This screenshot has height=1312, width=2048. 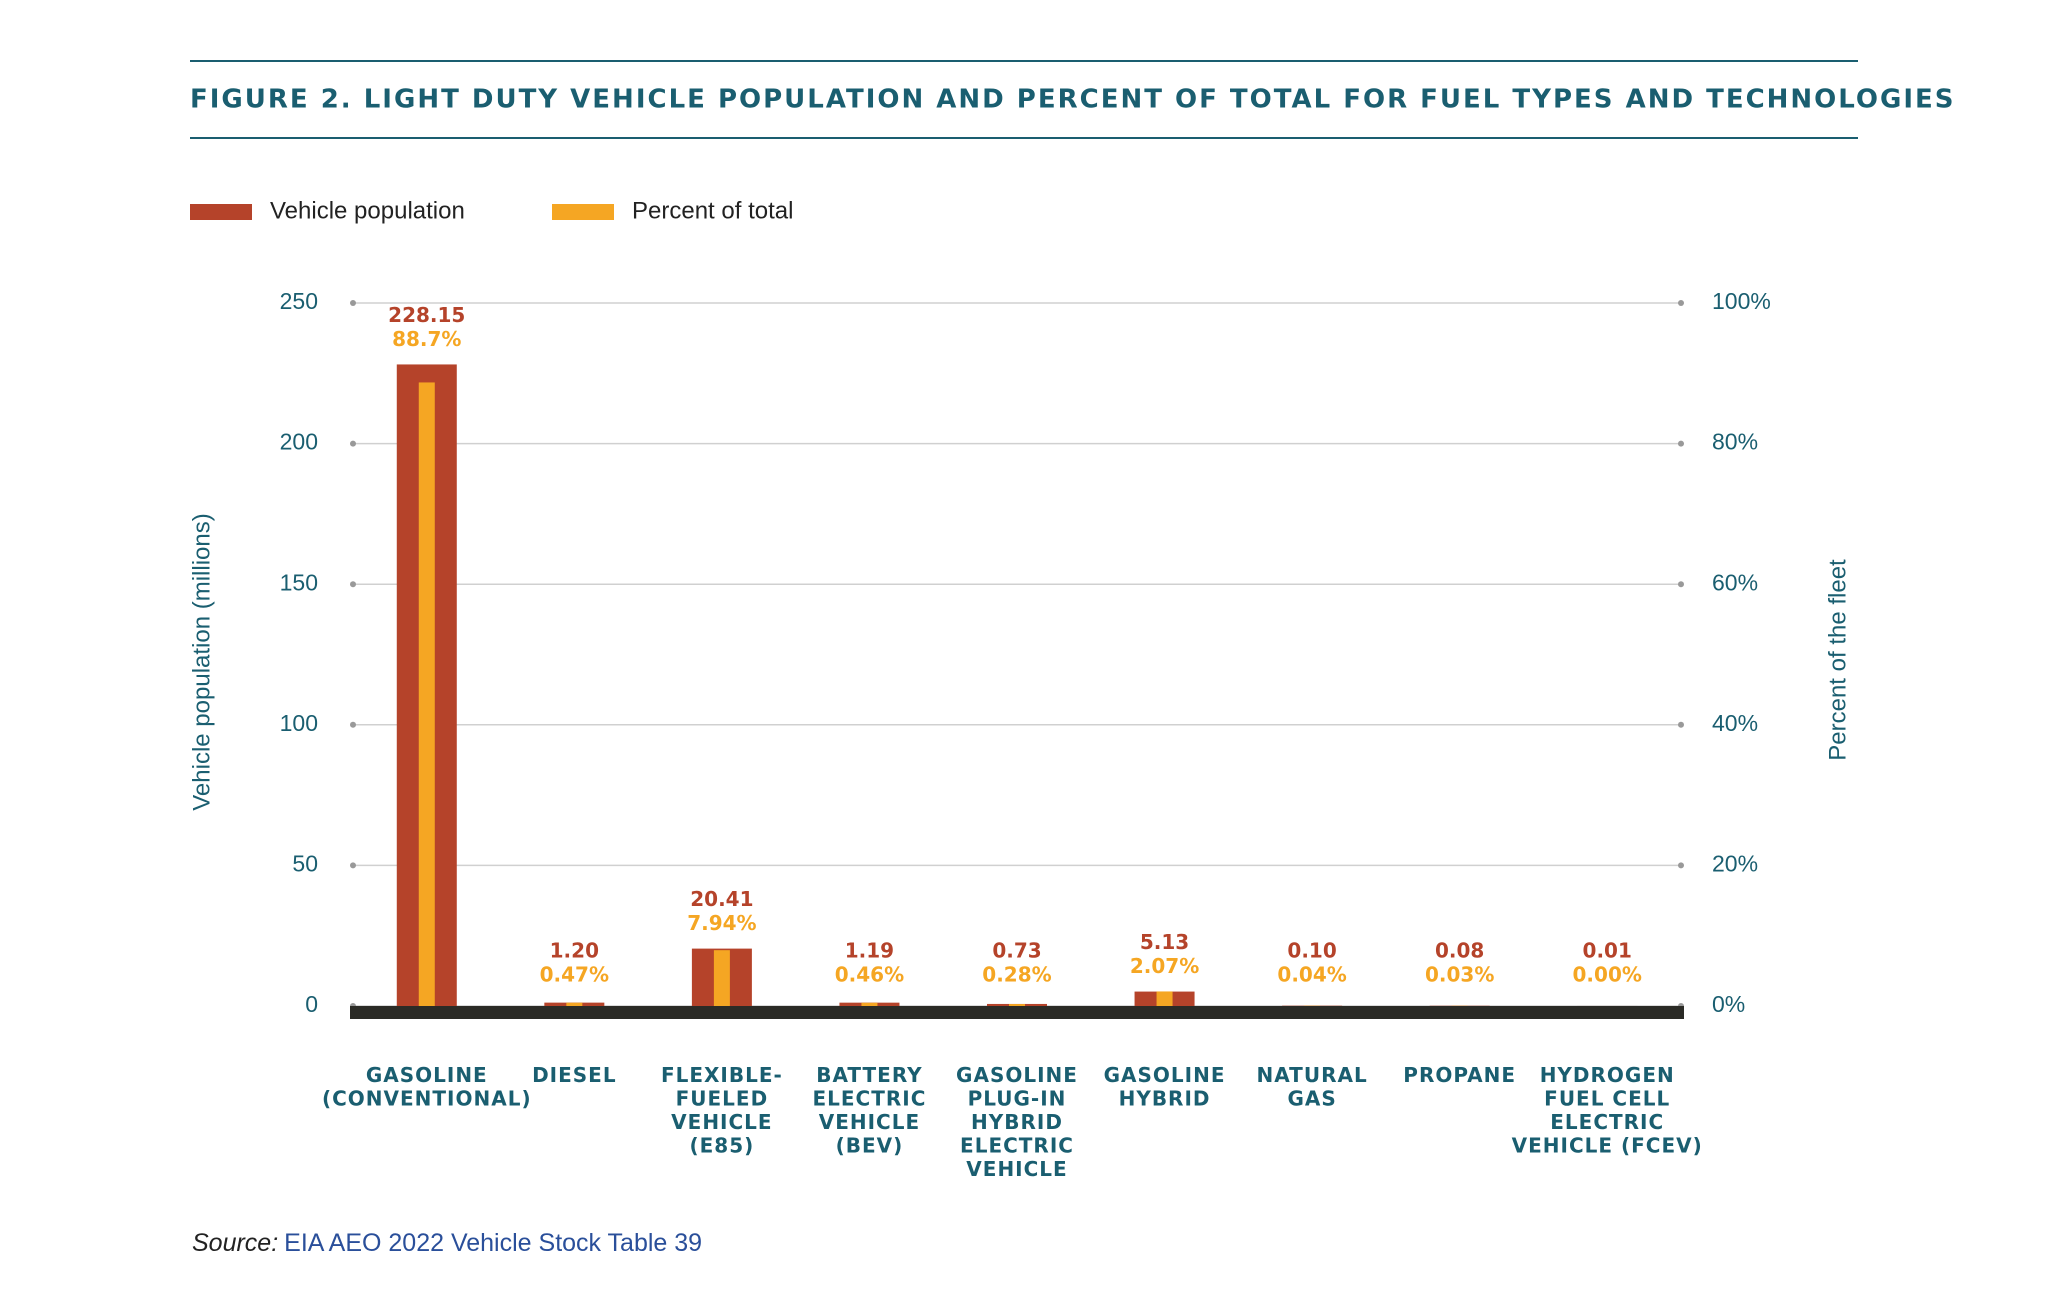 What do you see at coordinates (1311, 975) in the screenshot?
I see `value-label: 0.04%` at bounding box center [1311, 975].